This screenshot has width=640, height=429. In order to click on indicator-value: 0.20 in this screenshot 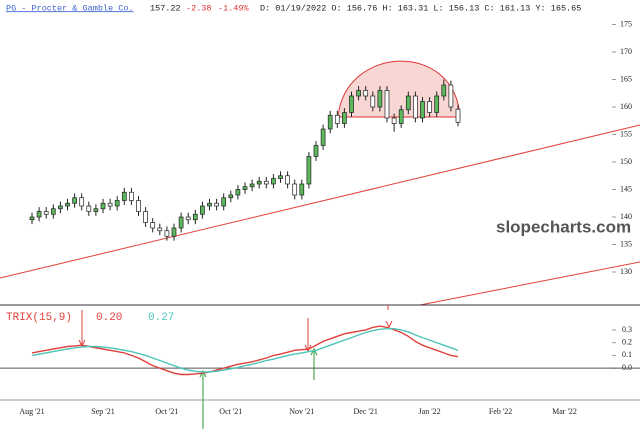, I will do `click(109, 318)`.